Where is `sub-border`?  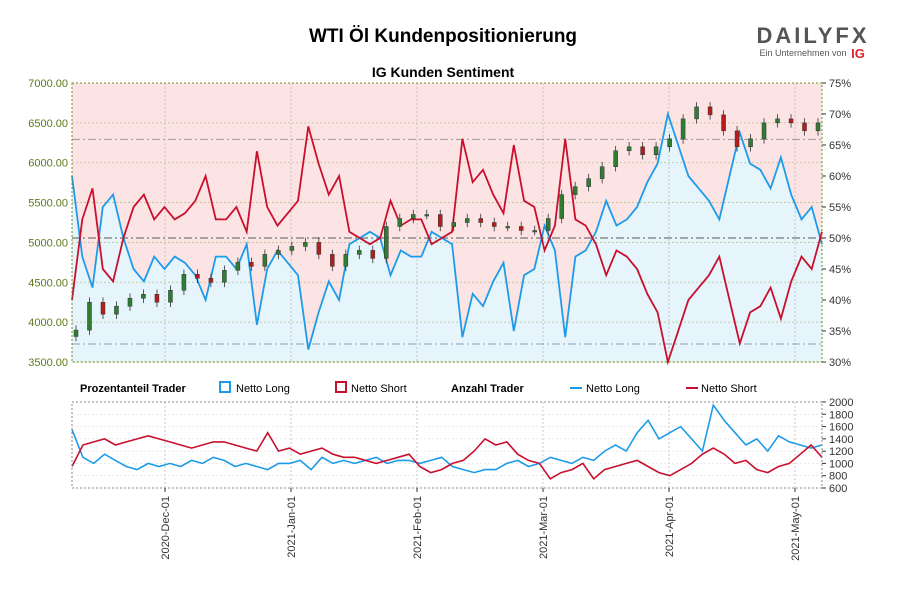 sub-border is located at coordinates (447, 445).